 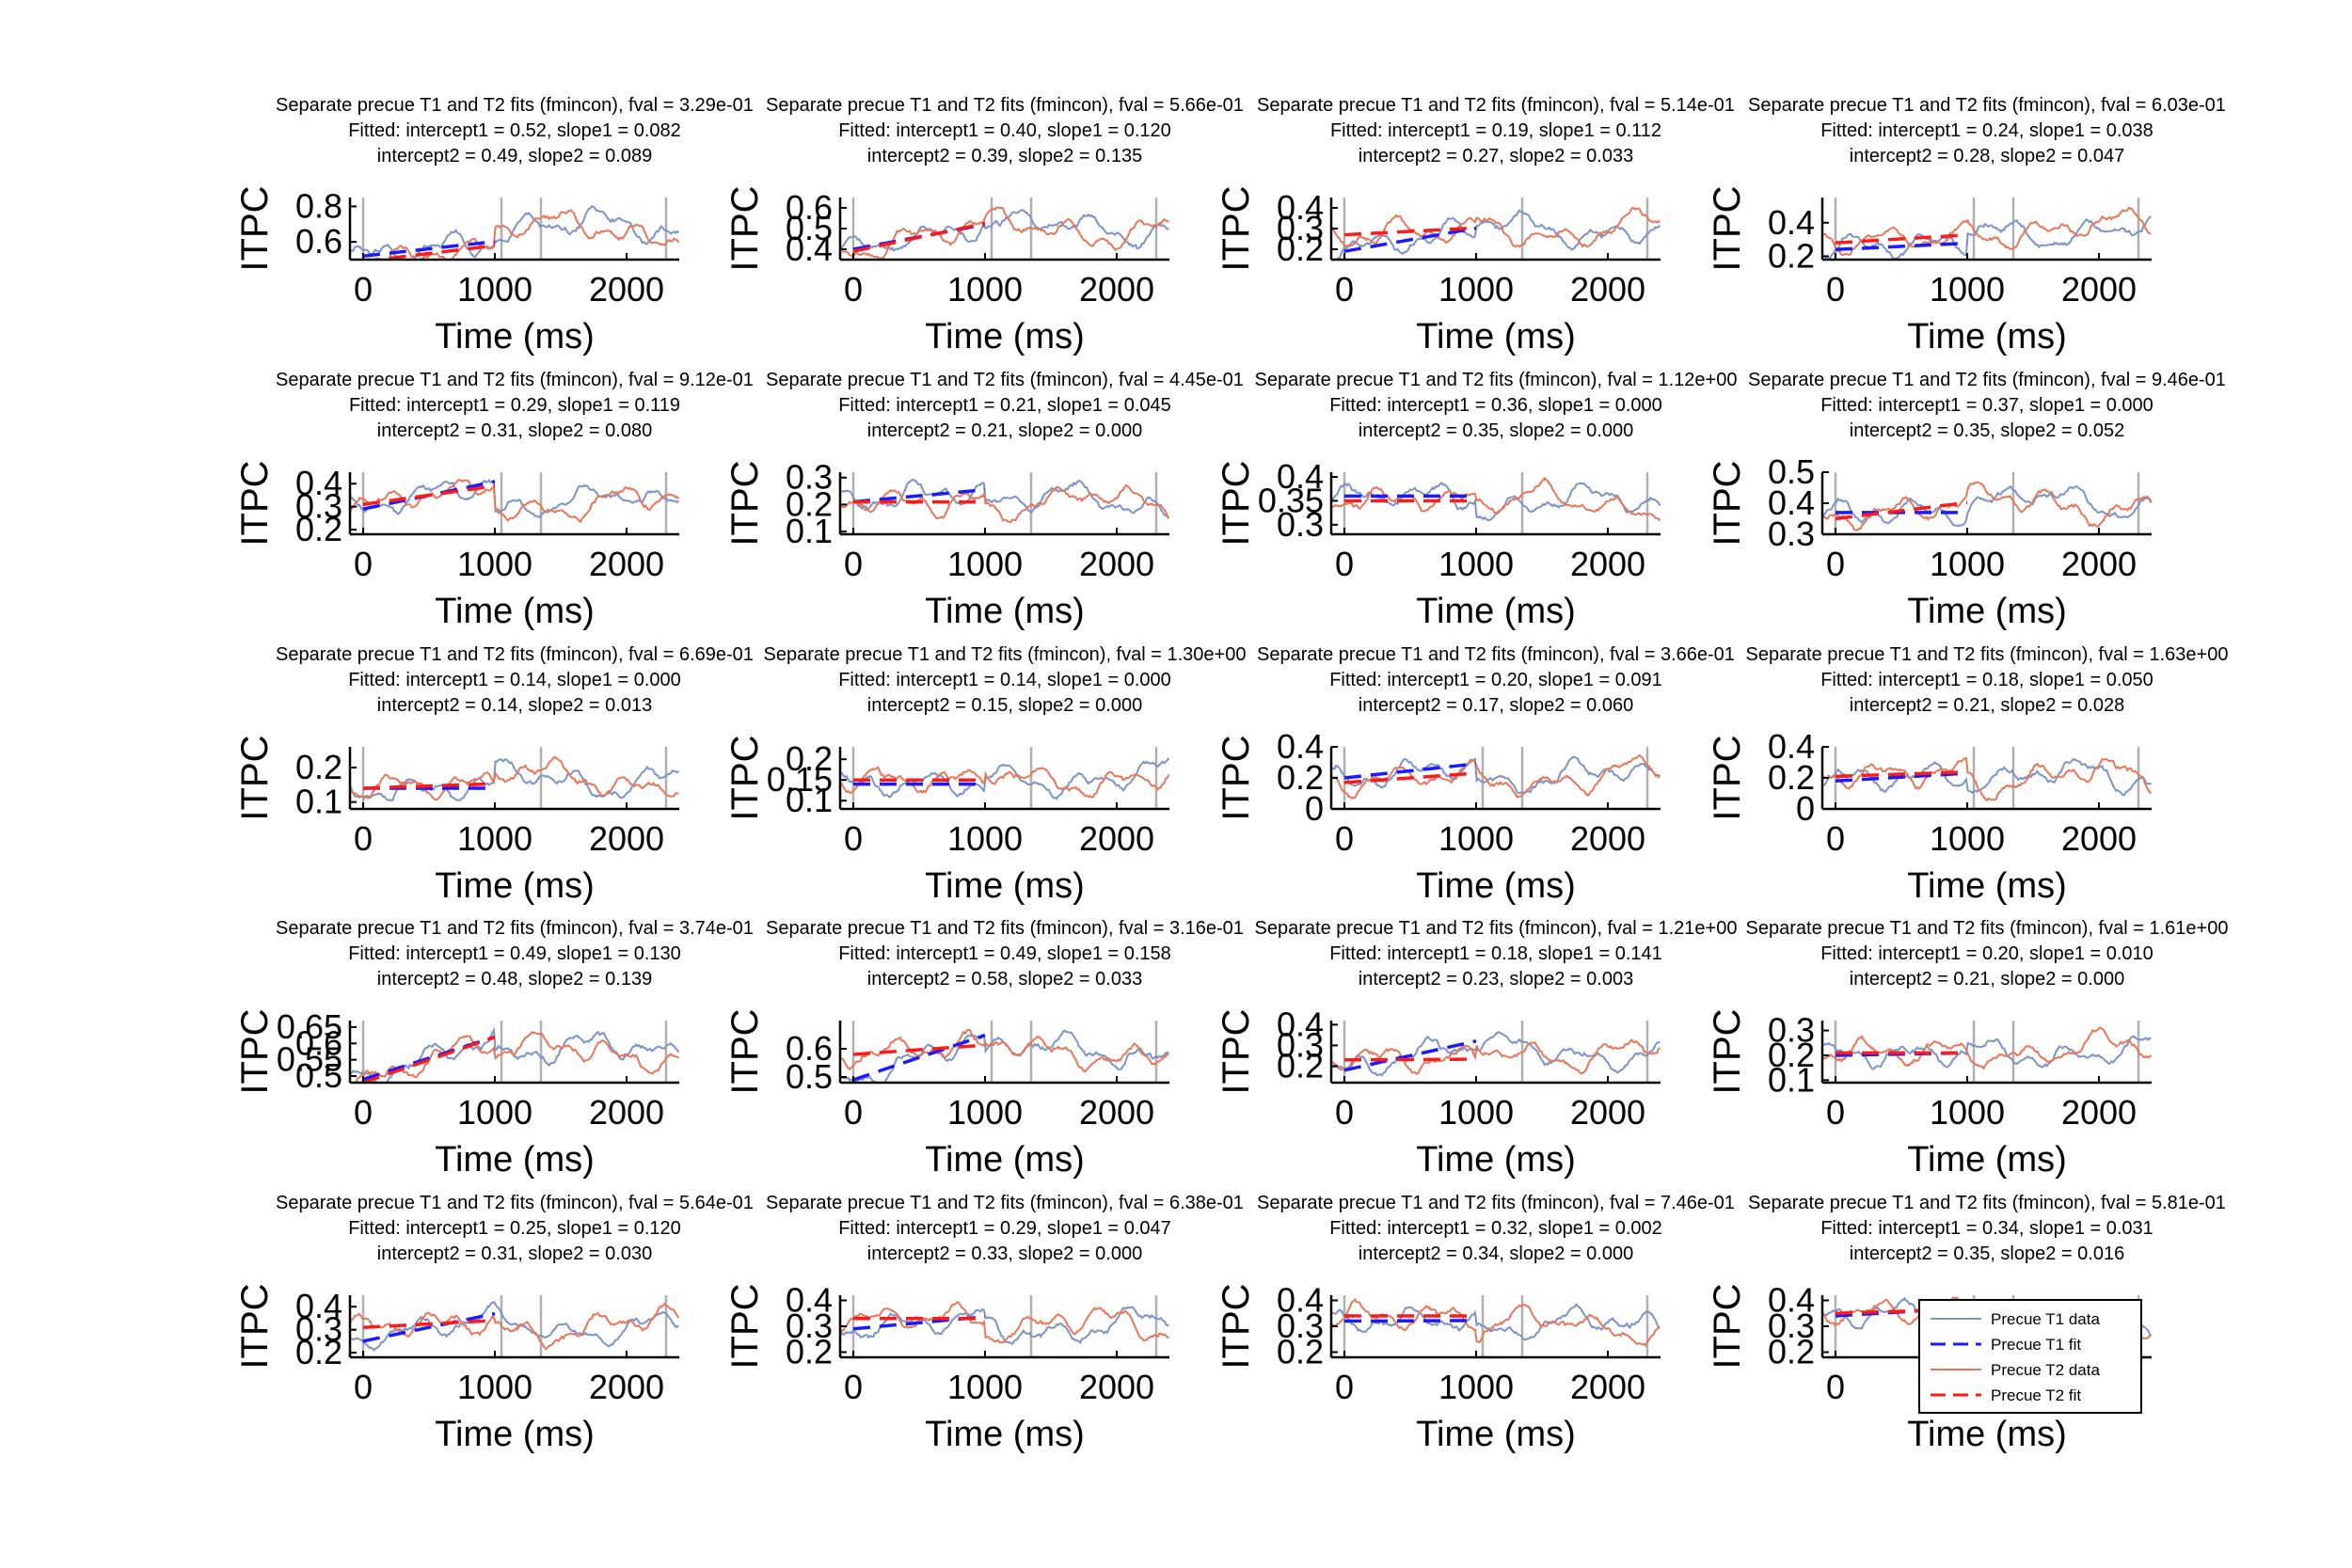 What do you see at coordinates (2006, 1395) in the screenshot?
I see `legend-item: Precue T2 fit` at bounding box center [2006, 1395].